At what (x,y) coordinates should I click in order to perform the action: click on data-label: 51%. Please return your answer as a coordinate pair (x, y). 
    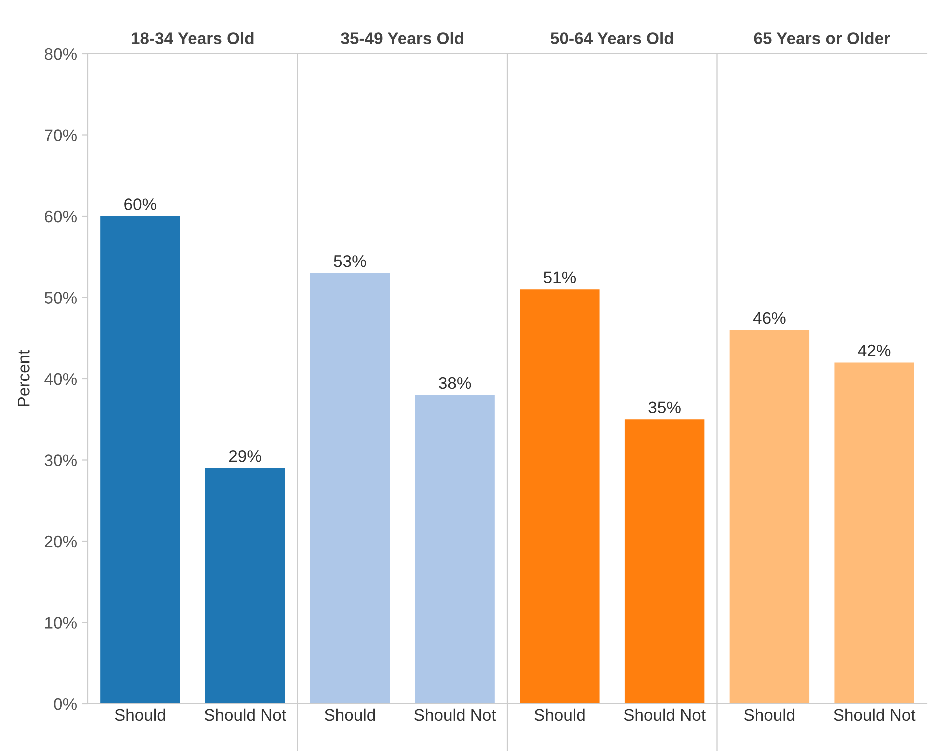
    Looking at the image, I should click on (560, 278).